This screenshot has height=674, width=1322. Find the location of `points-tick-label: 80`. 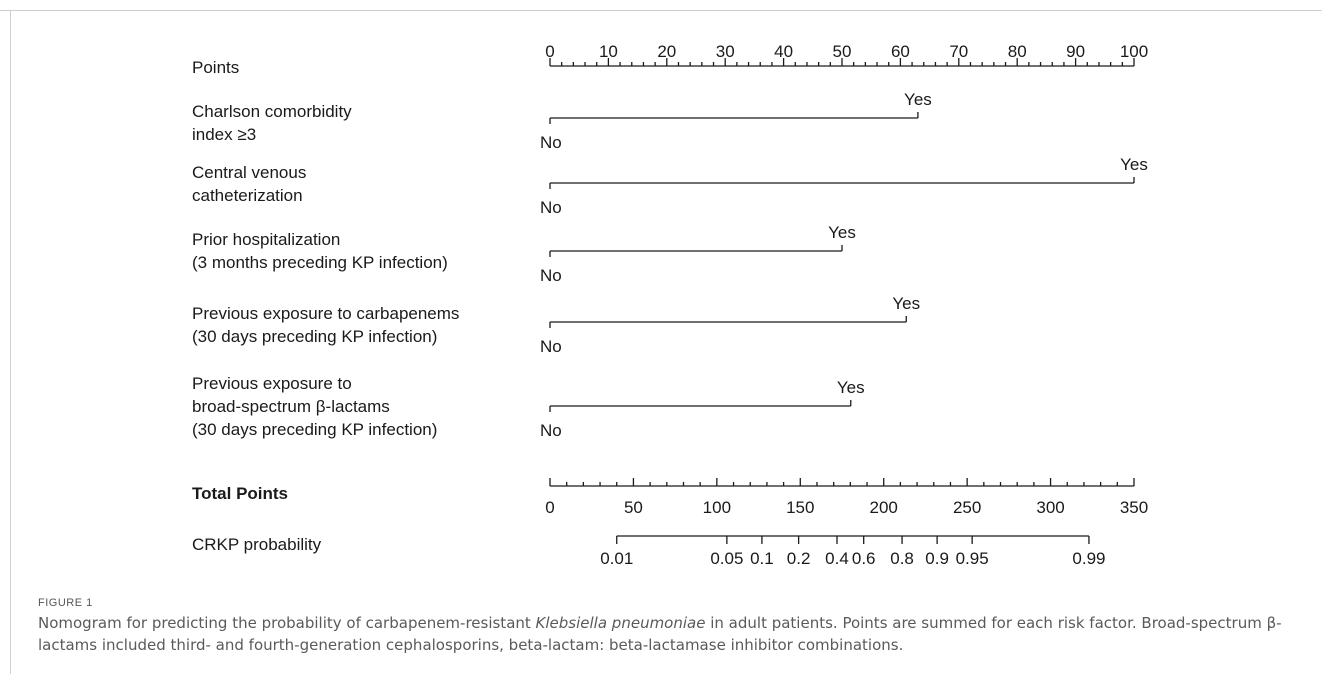

points-tick-label: 80 is located at coordinates (1017, 51).